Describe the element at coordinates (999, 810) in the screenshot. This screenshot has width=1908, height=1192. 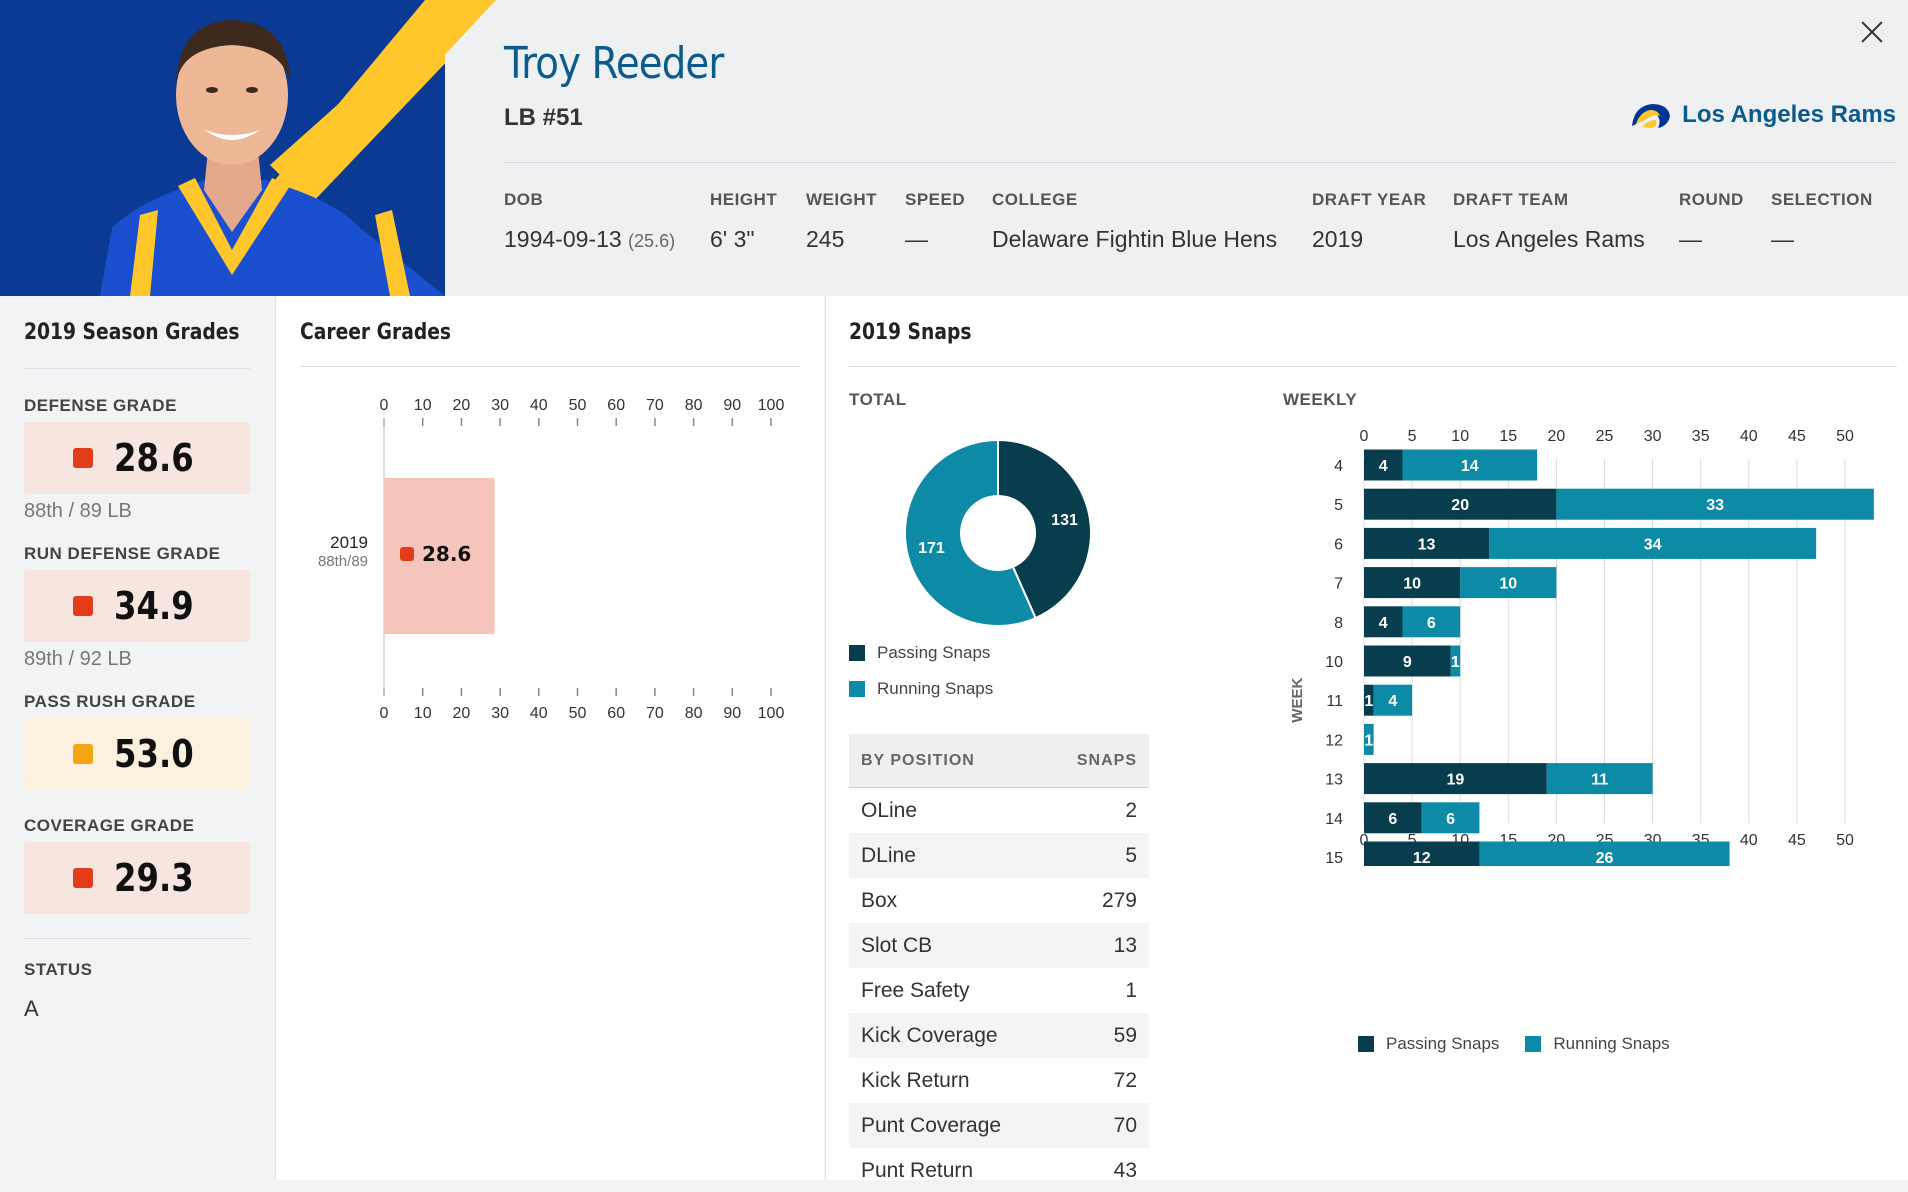
I see `table-row: OLine 2` at that location.